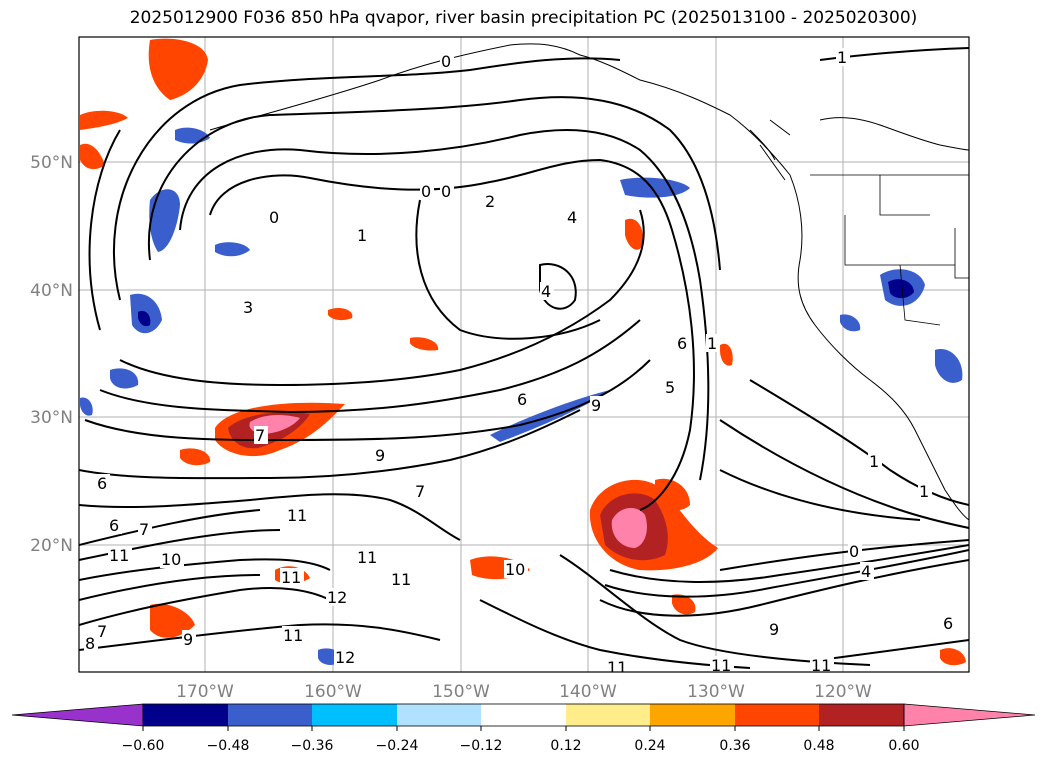 This screenshot has height=765, width=1047. Describe the element at coordinates (969, 715) in the screenshot. I see `colorbar-extend-right` at that location.